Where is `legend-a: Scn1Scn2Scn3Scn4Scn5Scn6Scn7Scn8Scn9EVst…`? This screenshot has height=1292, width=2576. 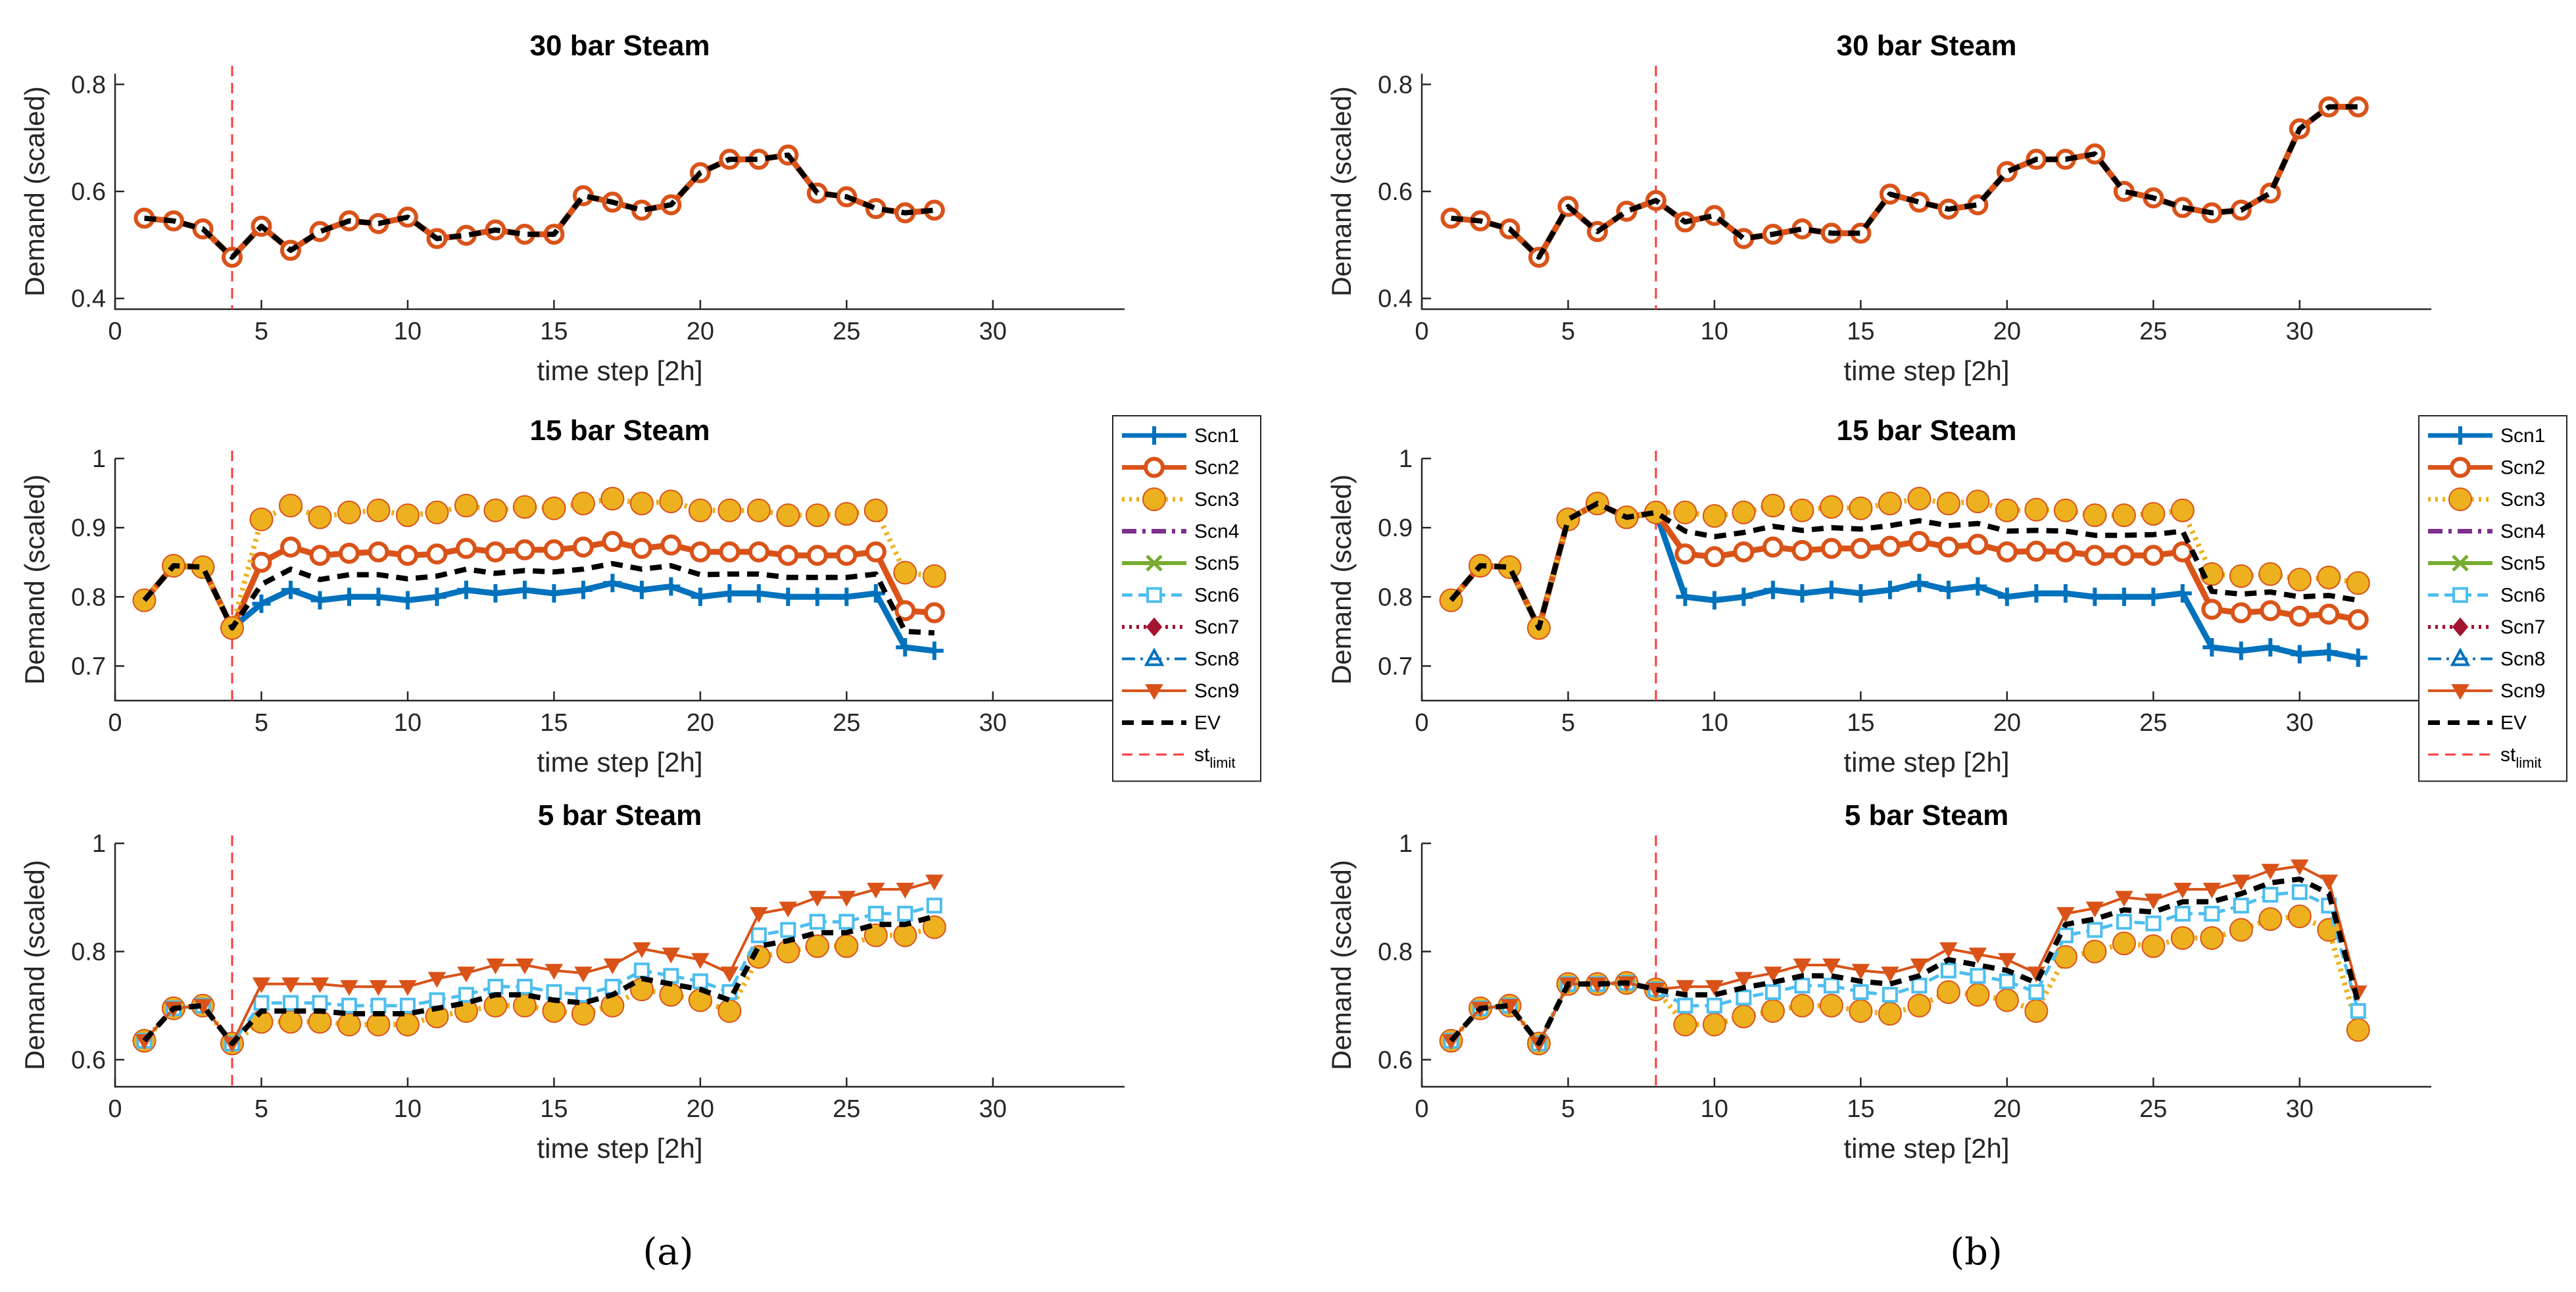 legend-a: Scn1Scn2Scn3Scn4Scn5Scn6Scn7Scn8Scn9EVst… is located at coordinates (1186, 598).